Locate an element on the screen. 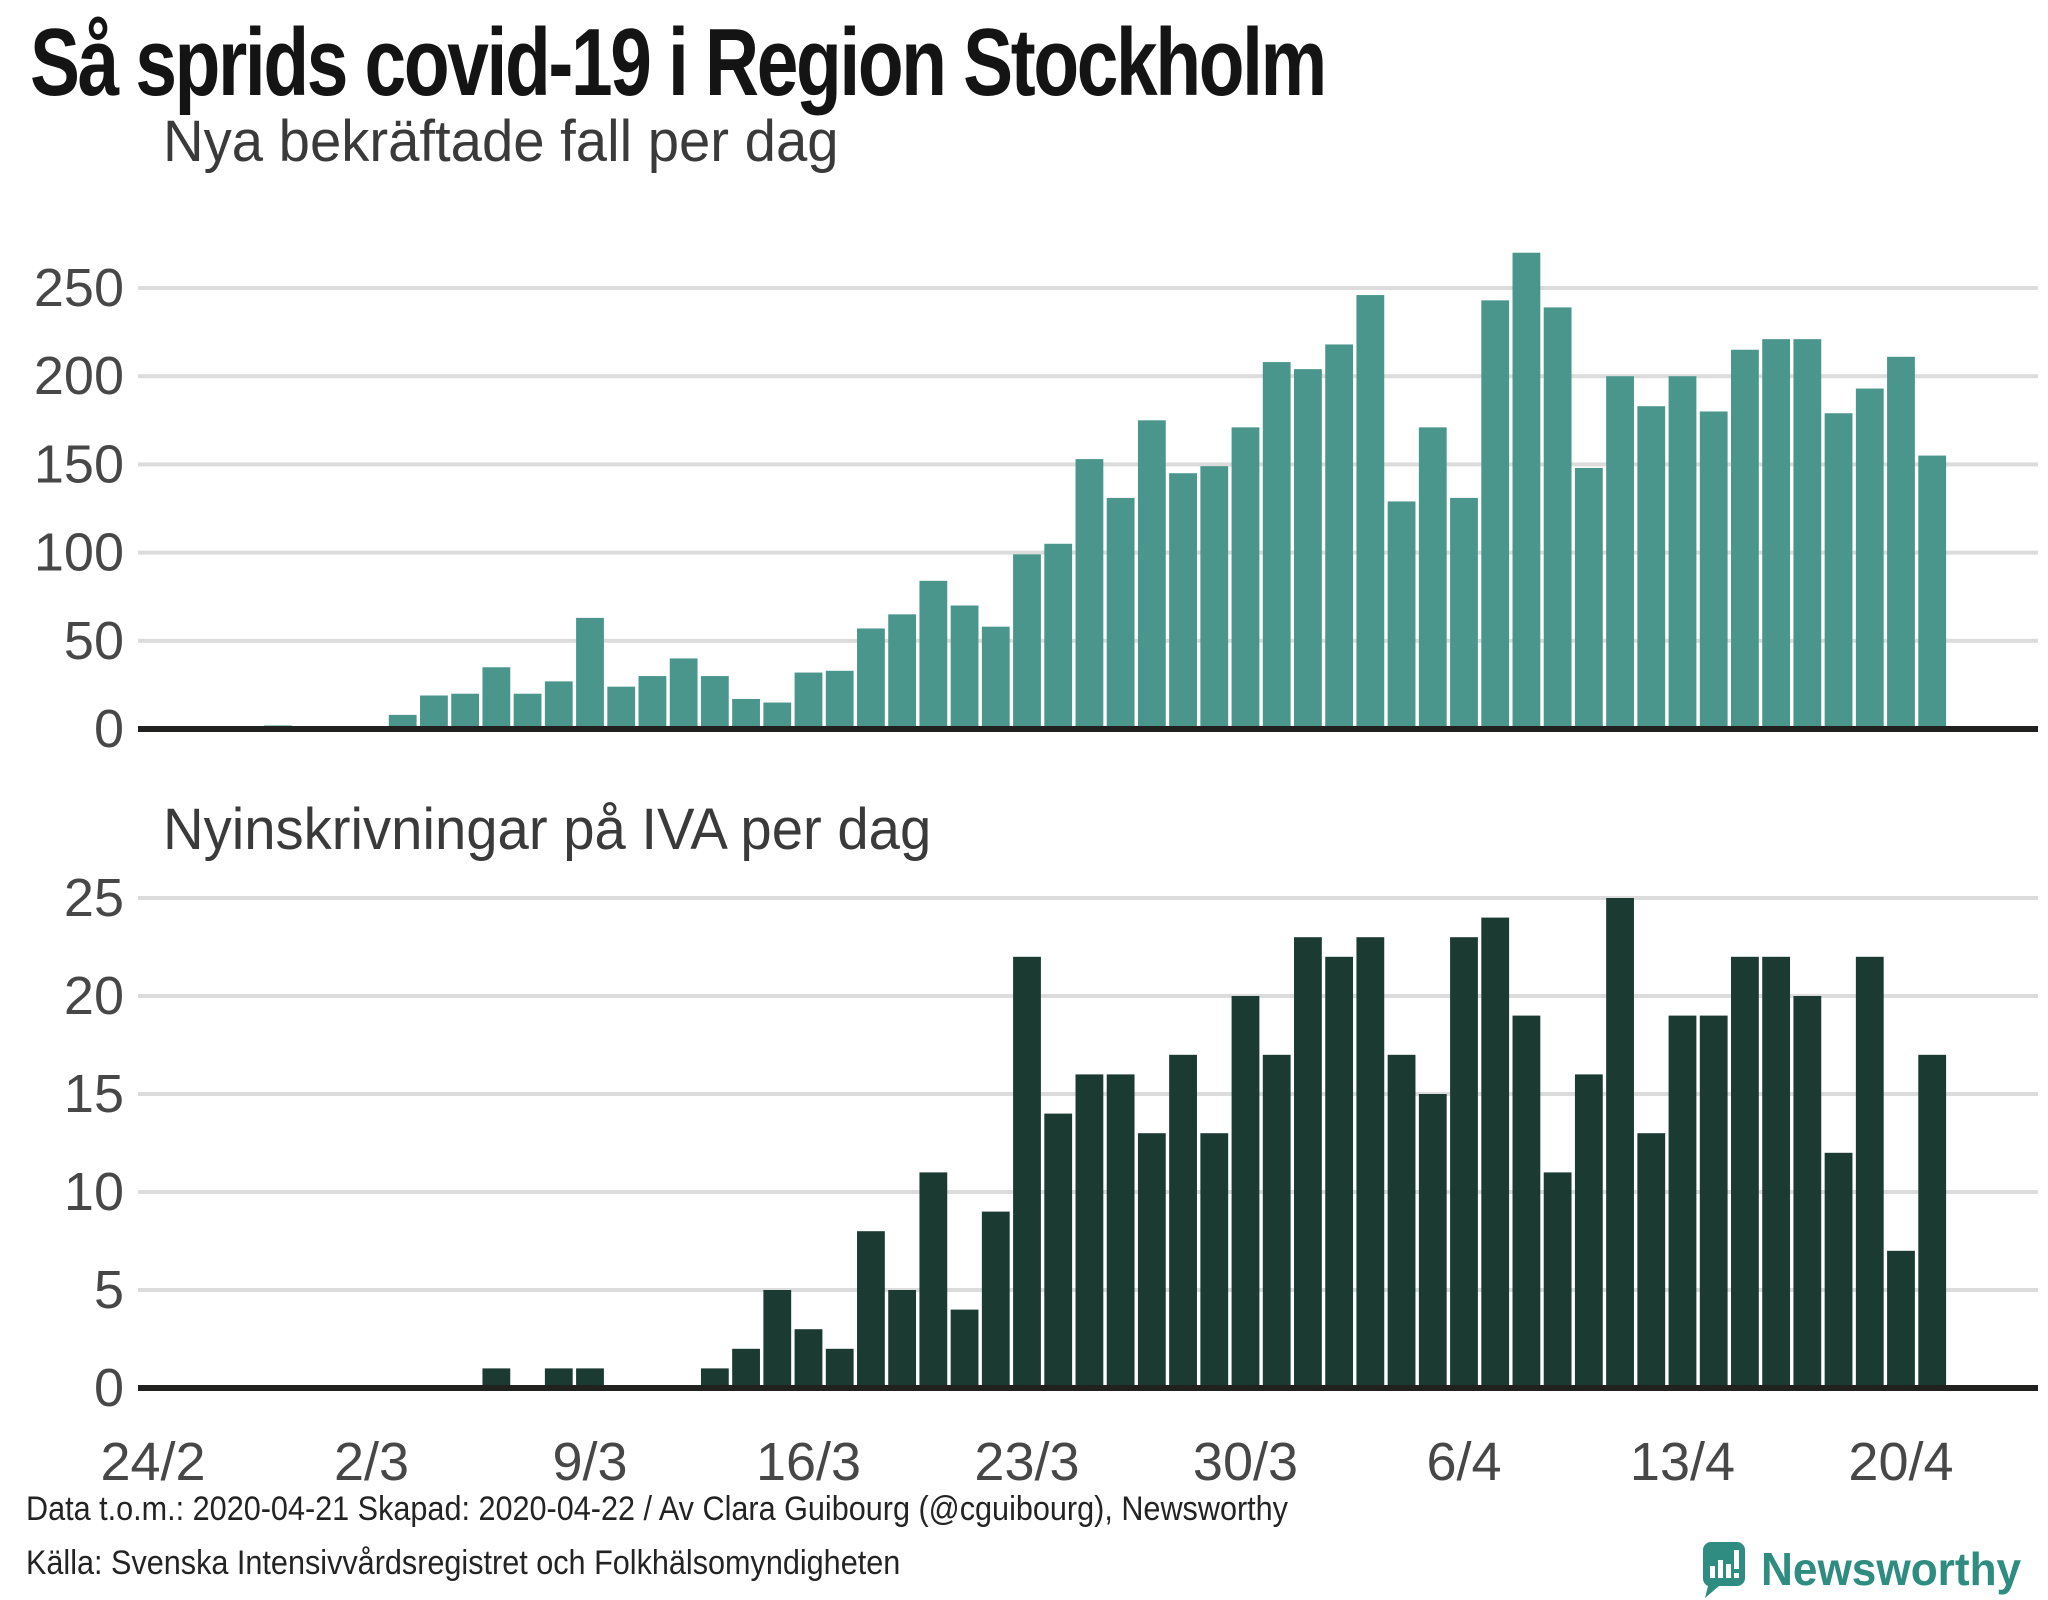  y-tick-label: 150 is located at coordinates (79, 464).